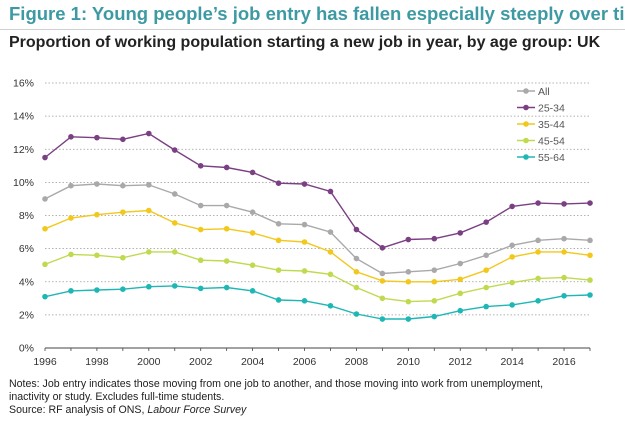  I want to click on legend-item-35-44: 35-44, so click(541, 125).